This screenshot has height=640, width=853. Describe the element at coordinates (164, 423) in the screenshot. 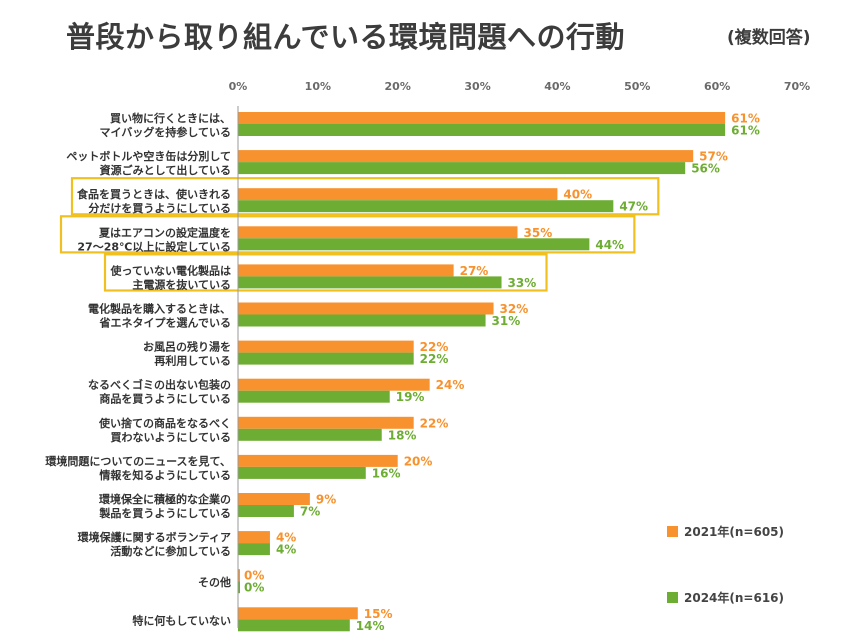

I see `category-label: 使い捨ての商品をなるべく` at that location.